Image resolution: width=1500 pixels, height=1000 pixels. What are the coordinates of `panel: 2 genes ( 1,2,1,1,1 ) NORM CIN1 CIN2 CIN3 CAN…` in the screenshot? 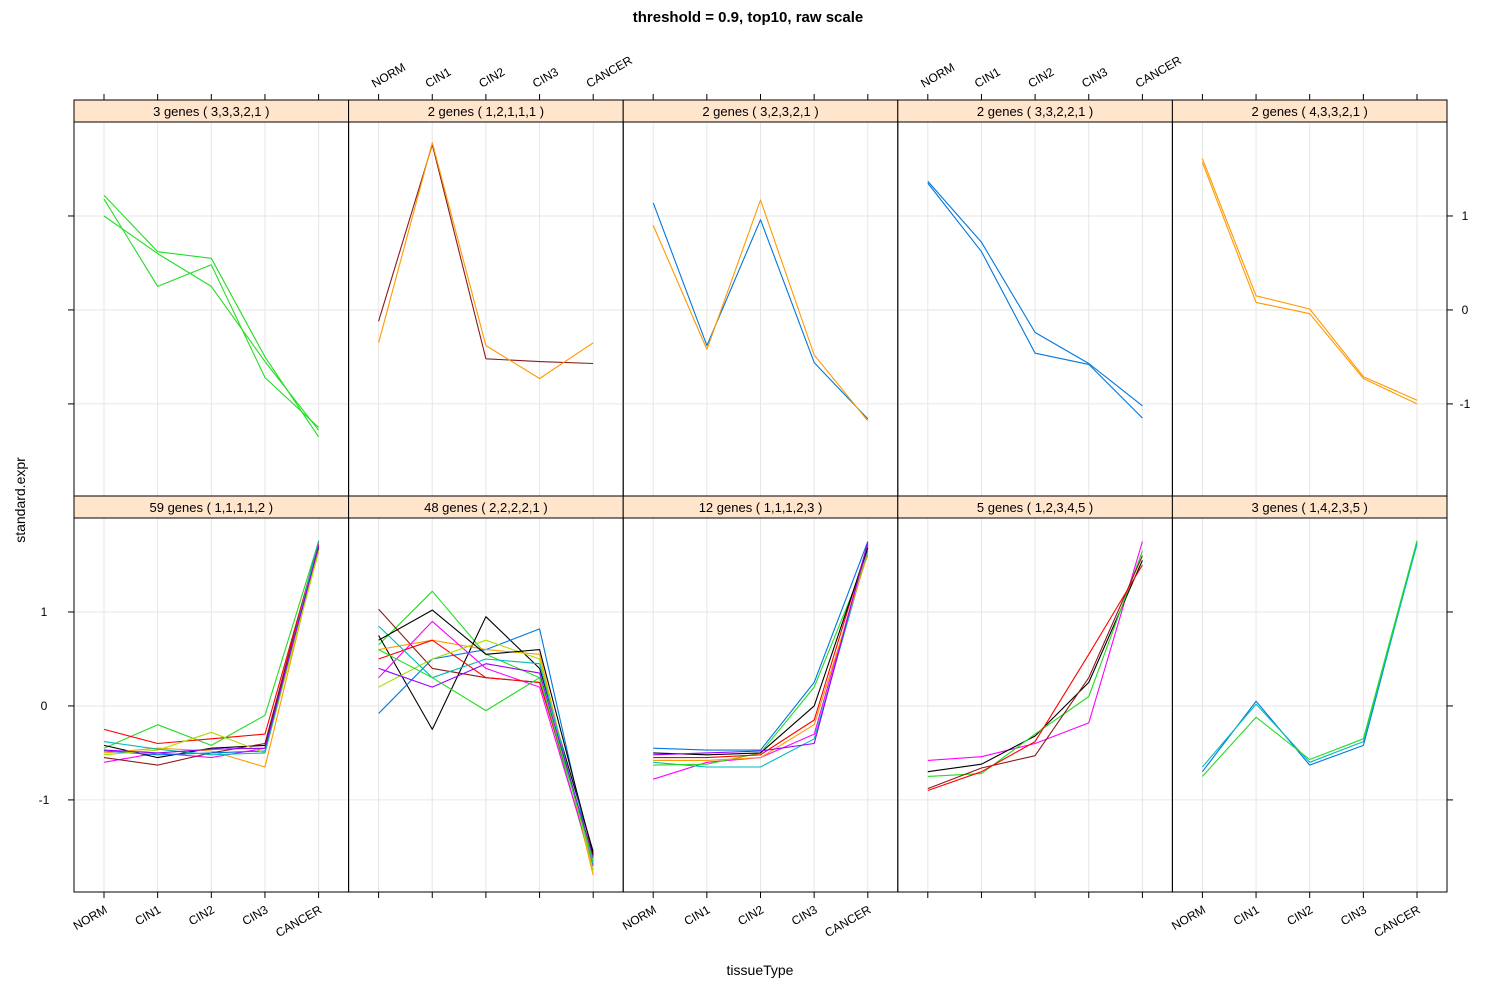 It's located at (491, 275).